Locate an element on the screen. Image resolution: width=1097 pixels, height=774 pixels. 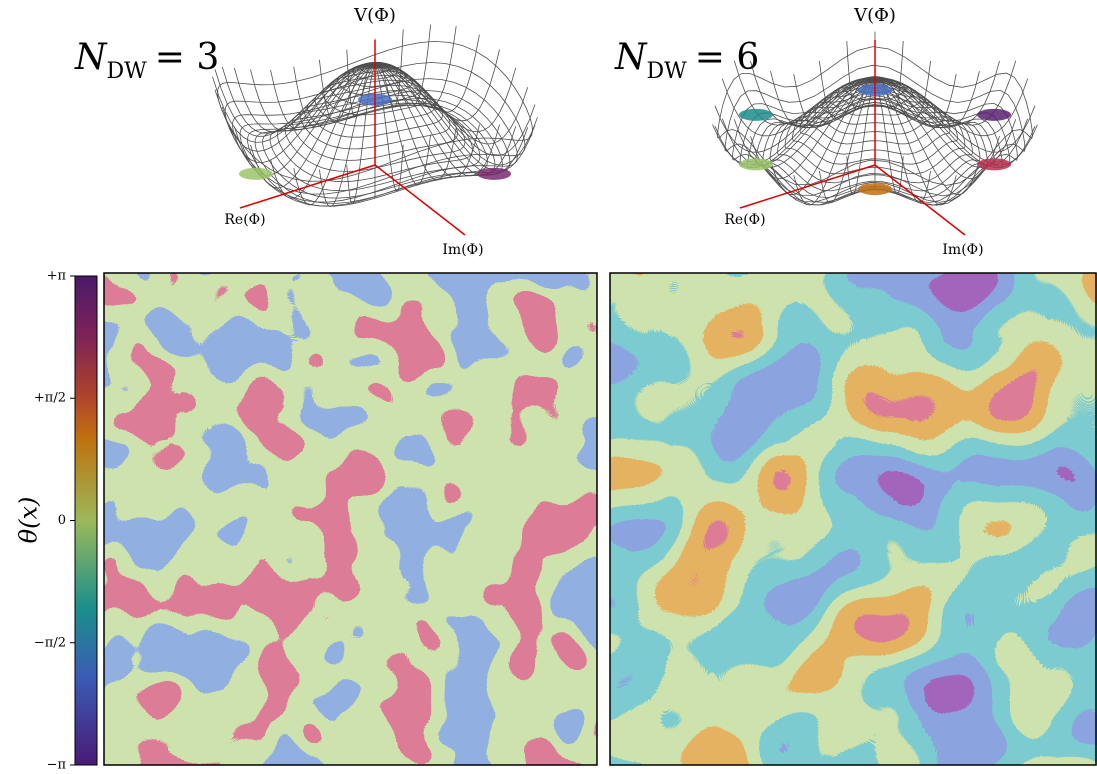
panel-header: NDW = 6 V(Φ) Re(Φ) Im(Φ) is located at coordinates (826, 131).